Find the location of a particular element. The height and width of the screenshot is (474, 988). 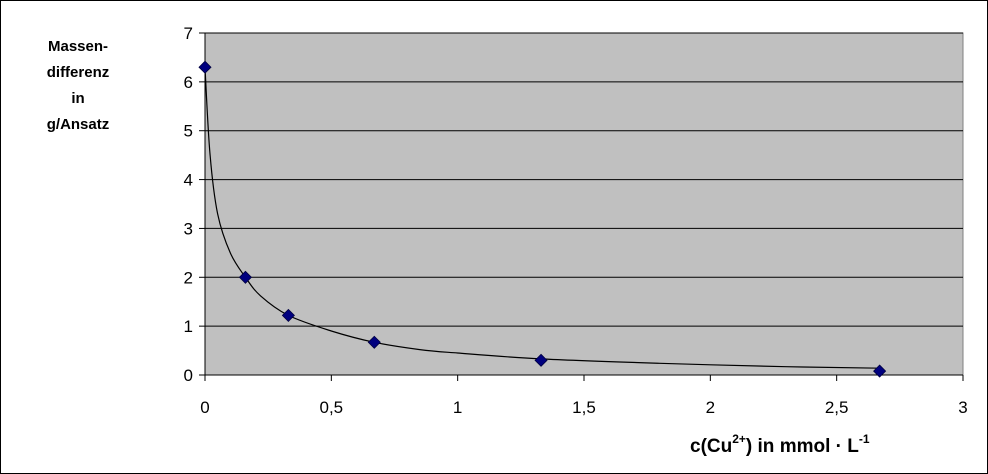

y-axis-label-line-4: g/Ansatz is located at coordinates (78, 124).